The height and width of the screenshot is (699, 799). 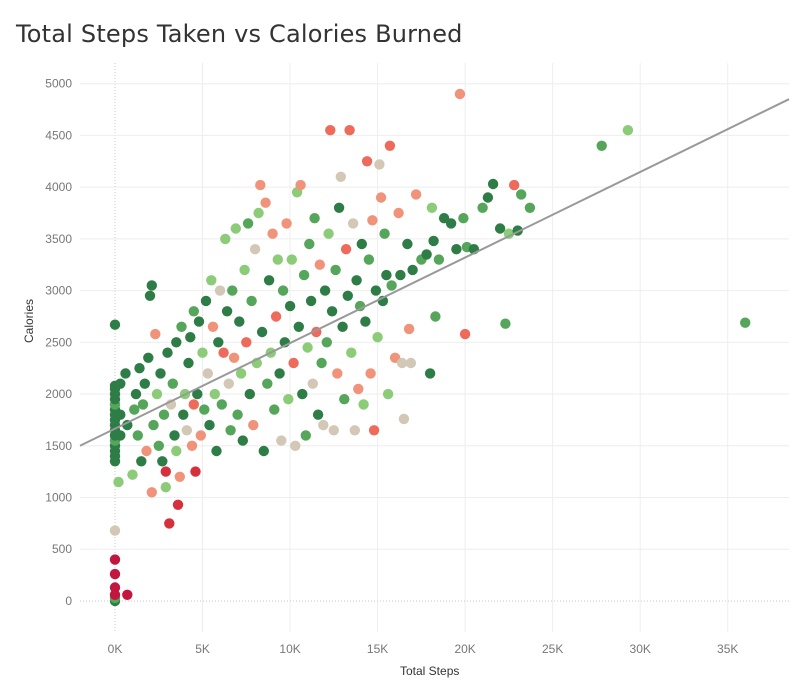 What do you see at coordinates (115, 649) in the screenshot?
I see `x-tick-label: 0K` at bounding box center [115, 649].